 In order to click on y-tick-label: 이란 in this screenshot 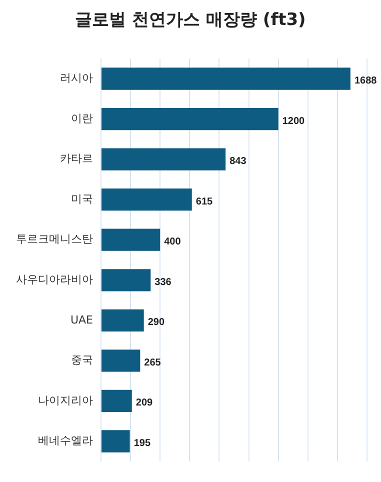, I will do `click(82, 118)`.